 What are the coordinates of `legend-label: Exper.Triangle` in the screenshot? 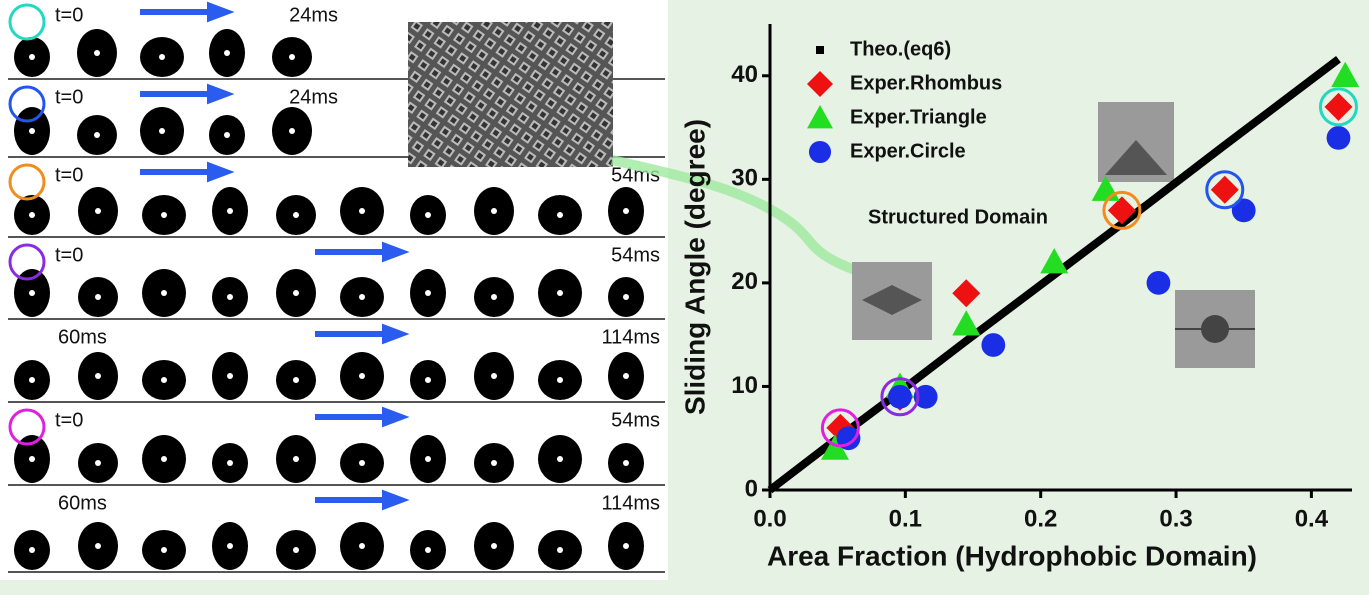 It's located at (918, 117).